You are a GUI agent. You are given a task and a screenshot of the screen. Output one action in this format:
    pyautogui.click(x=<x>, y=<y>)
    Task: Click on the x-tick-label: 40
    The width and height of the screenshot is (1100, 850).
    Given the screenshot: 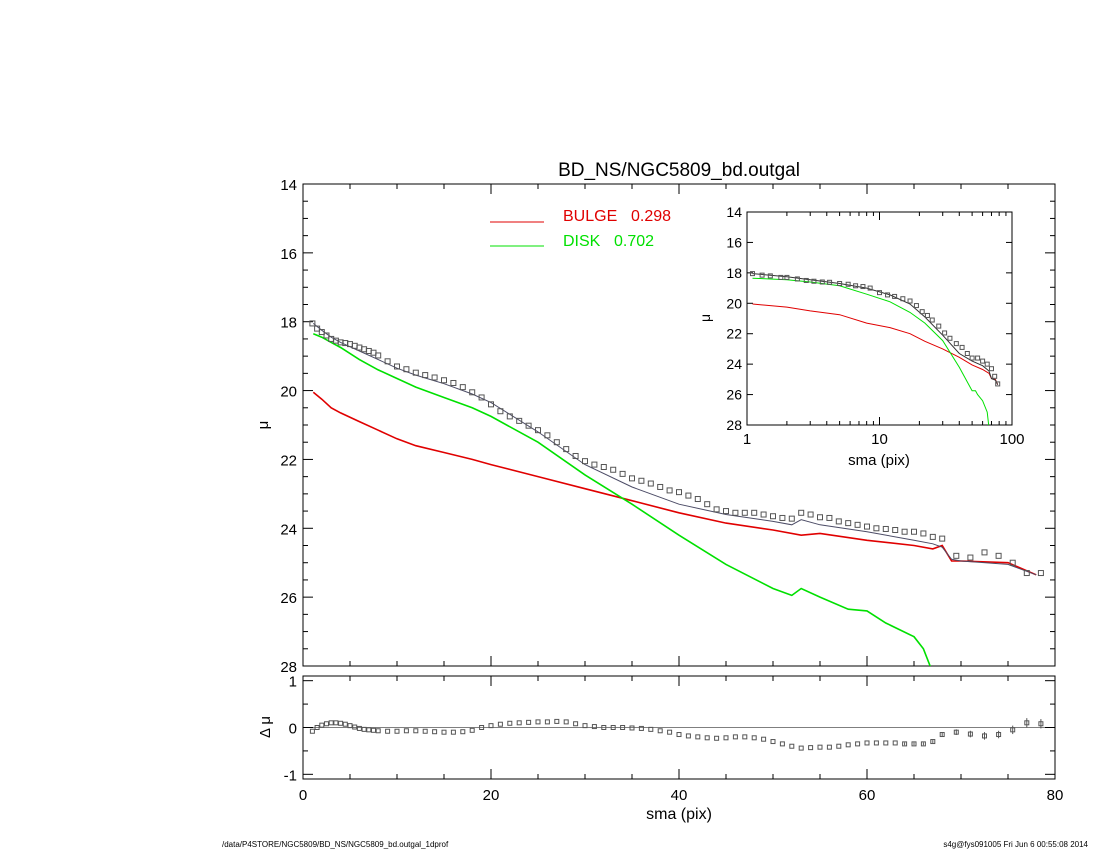 What is the action you would take?
    pyautogui.click(x=679, y=795)
    